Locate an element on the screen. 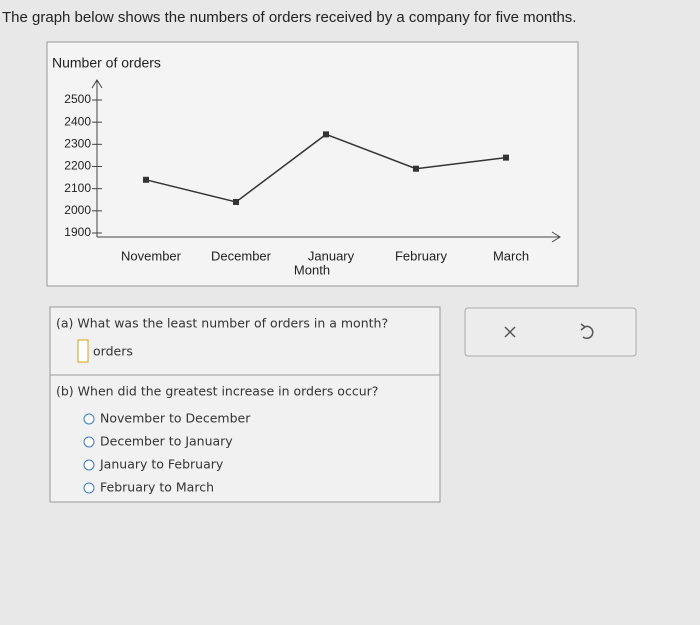  option-label: February to March is located at coordinates (157, 487).